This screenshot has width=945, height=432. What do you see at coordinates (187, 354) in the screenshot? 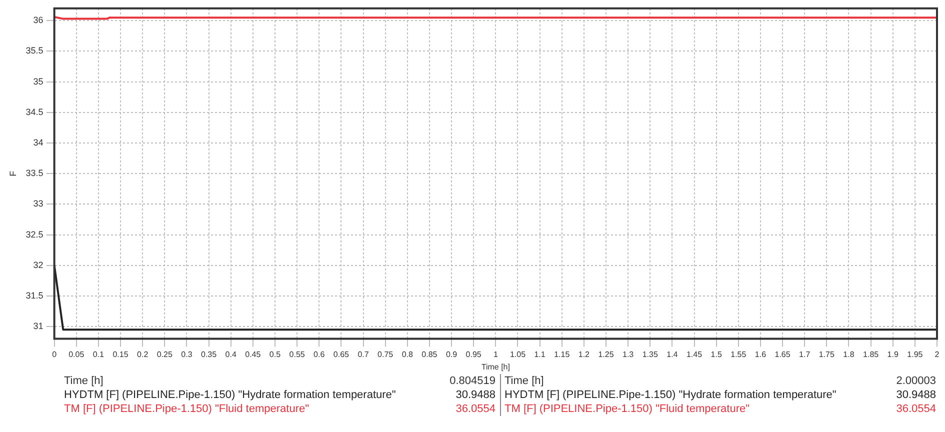
I see `x-tick-label: 0.3` at bounding box center [187, 354].